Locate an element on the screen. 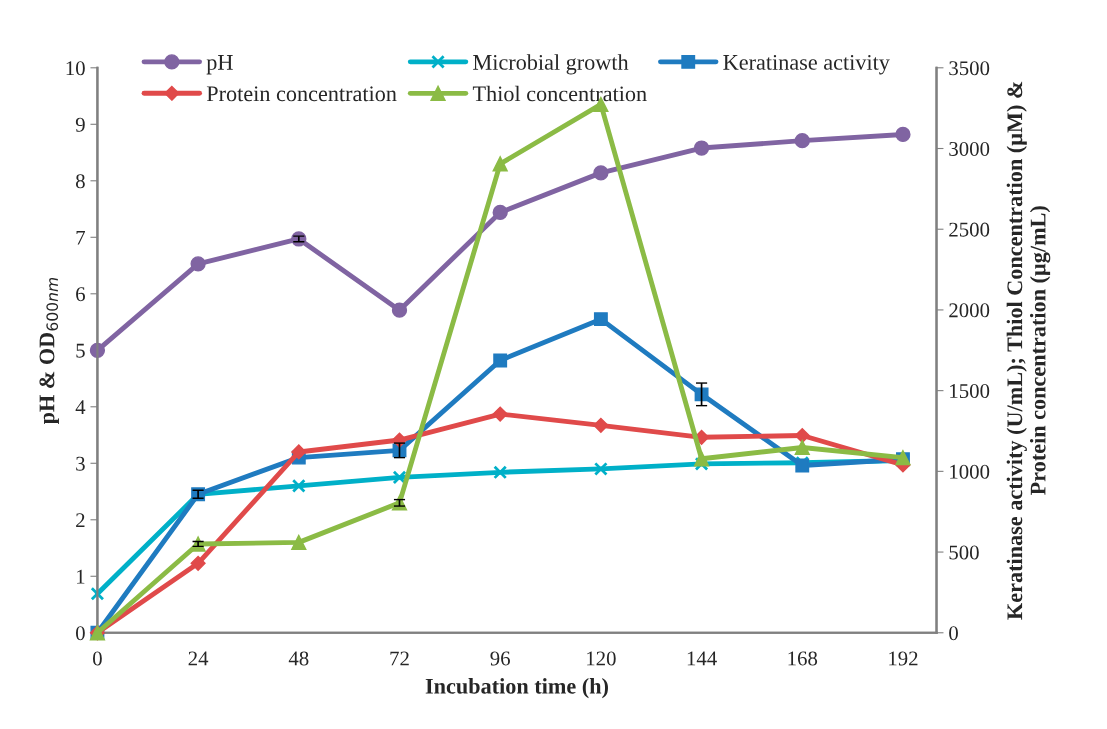  y-tick-label: 7 is located at coordinates (81, 237).